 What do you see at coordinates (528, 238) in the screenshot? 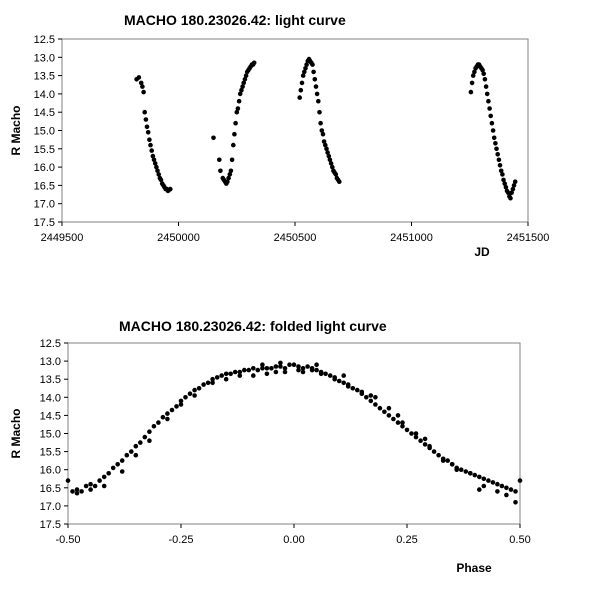
I see `x-tick-label: 2451500` at bounding box center [528, 238].